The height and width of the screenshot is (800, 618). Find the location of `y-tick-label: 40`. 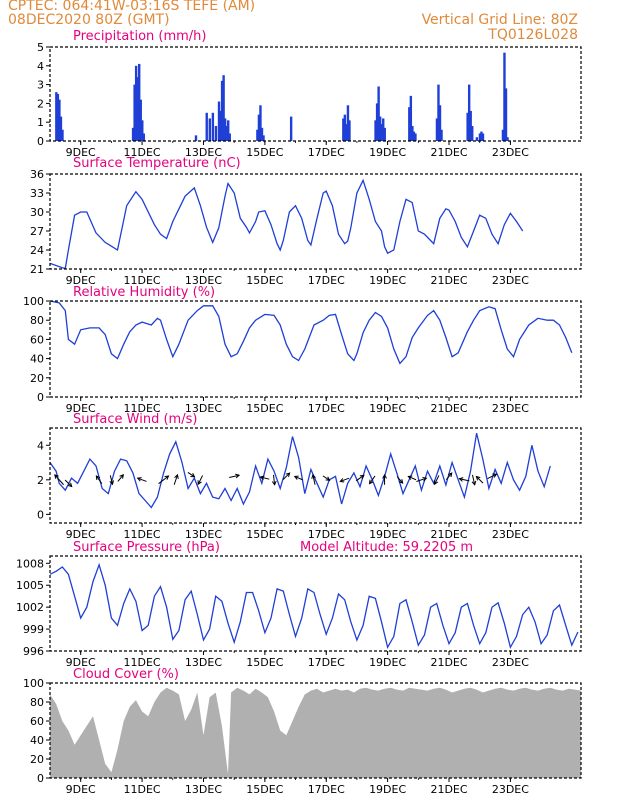

y-tick-label: 40 is located at coordinates (37, 359).